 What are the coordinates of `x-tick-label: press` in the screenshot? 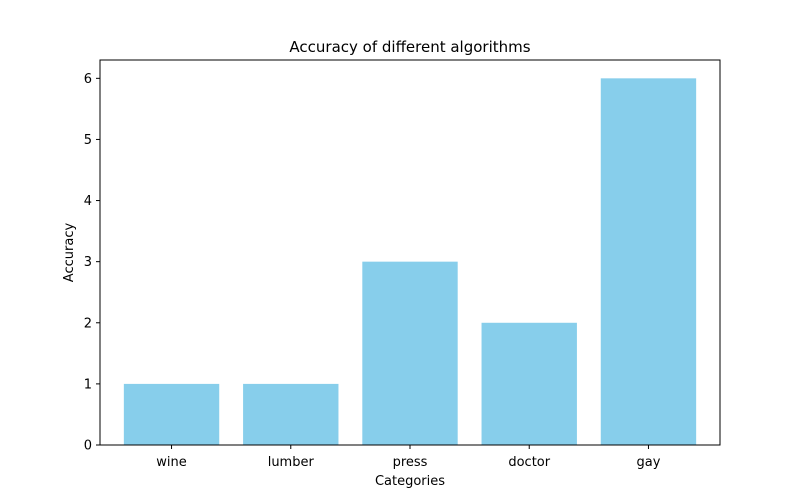 It's located at (410, 462).